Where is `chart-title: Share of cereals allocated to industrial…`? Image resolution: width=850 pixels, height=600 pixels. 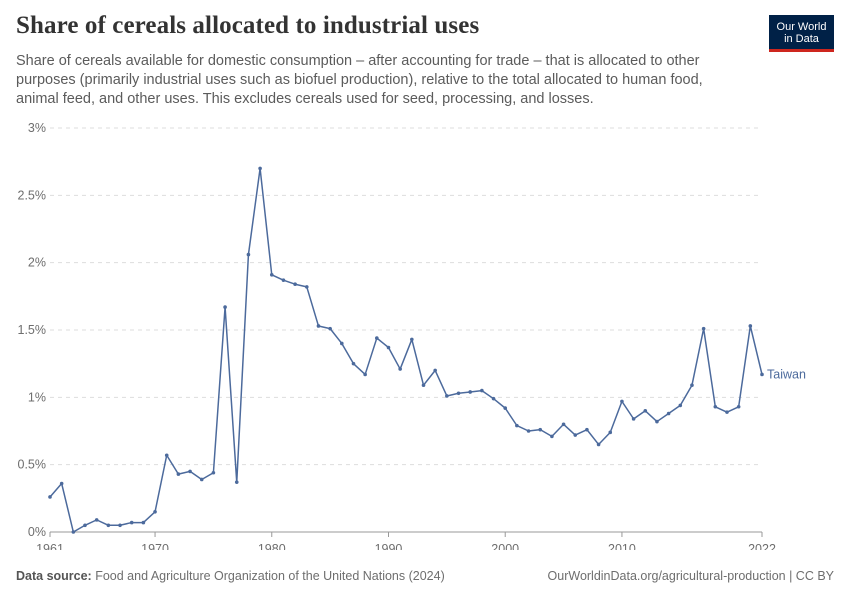 chart-title: Share of cereals allocated to industrial… is located at coordinates (248, 25).